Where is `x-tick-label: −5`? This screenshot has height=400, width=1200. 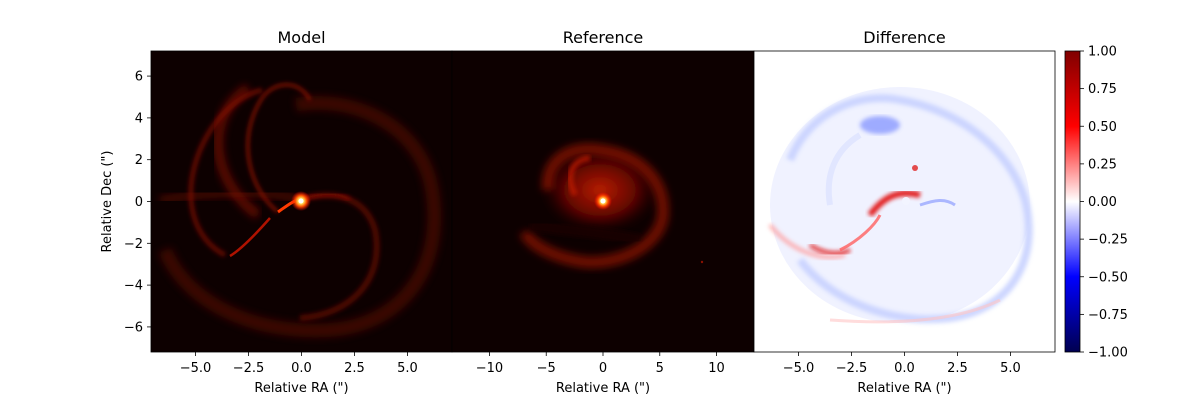
x-tick-label: −5 is located at coordinates (546, 368).